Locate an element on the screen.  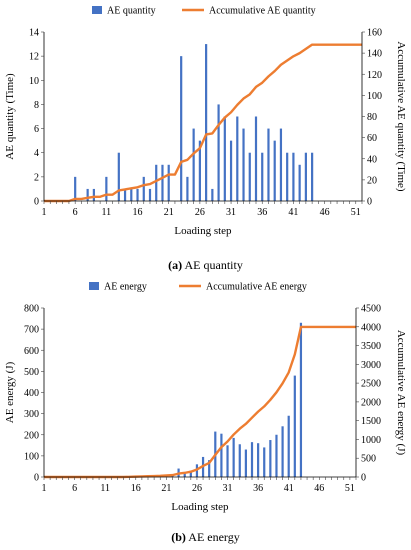
legend-label-bar: AE energy is located at coordinates (125, 287).